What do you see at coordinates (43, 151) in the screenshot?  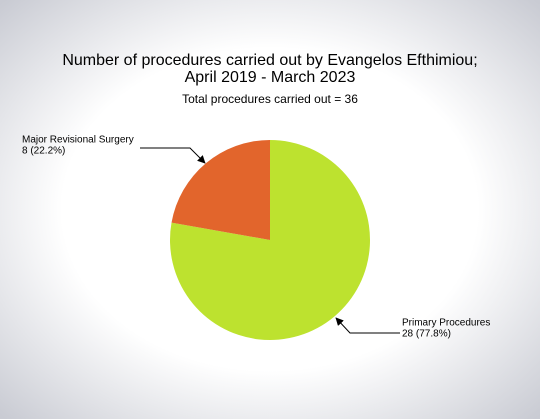 I see `slice-value-label: 8 (22.2%)` at bounding box center [43, 151].